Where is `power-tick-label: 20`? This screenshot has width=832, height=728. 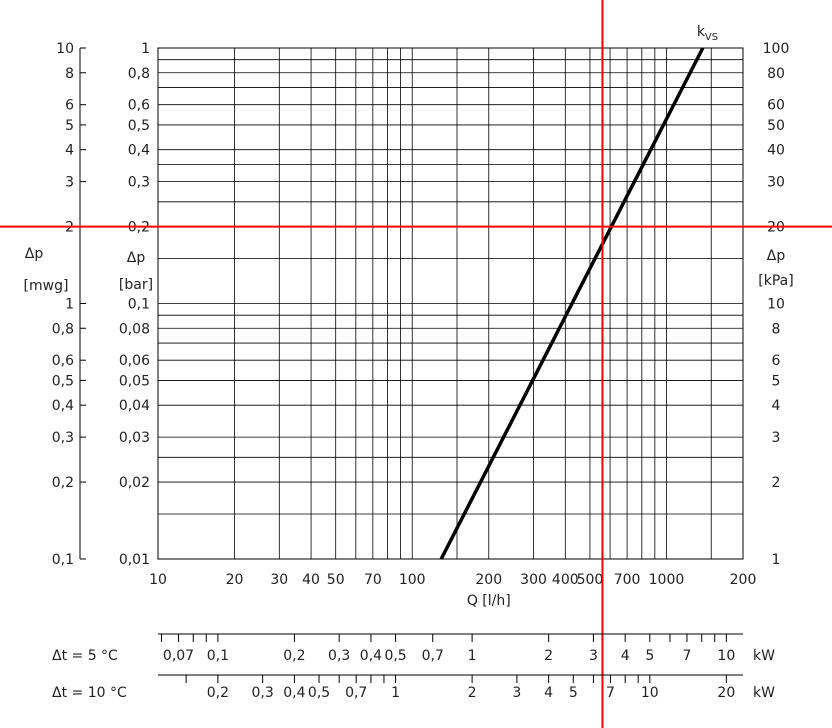 power-tick-label: 20 is located at coordinates (726, 693).